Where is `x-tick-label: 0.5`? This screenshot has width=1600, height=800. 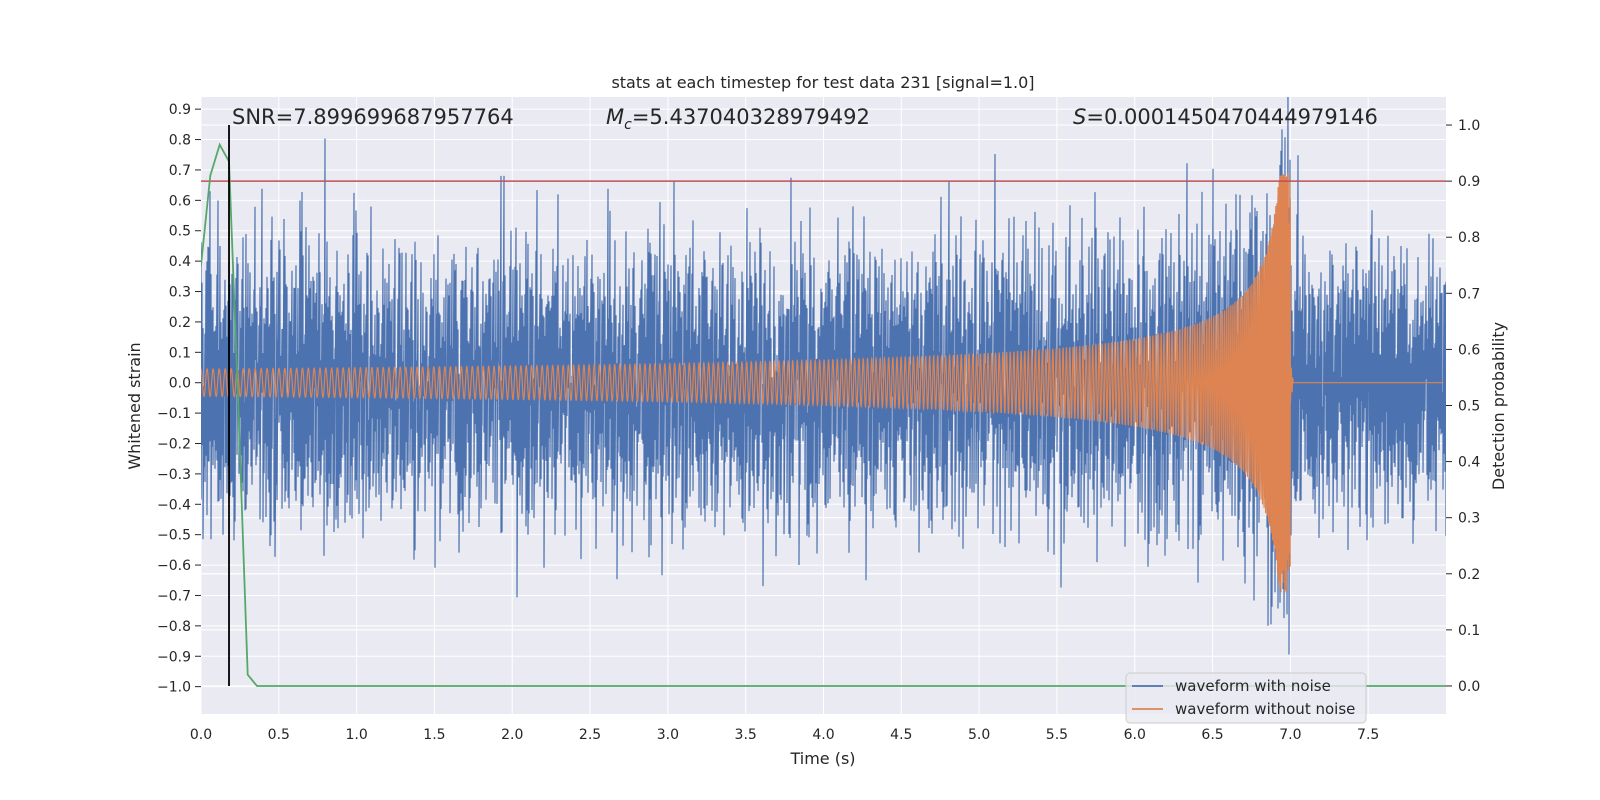 x-tick-label: 0.5 is located at coordinates (279, 735).